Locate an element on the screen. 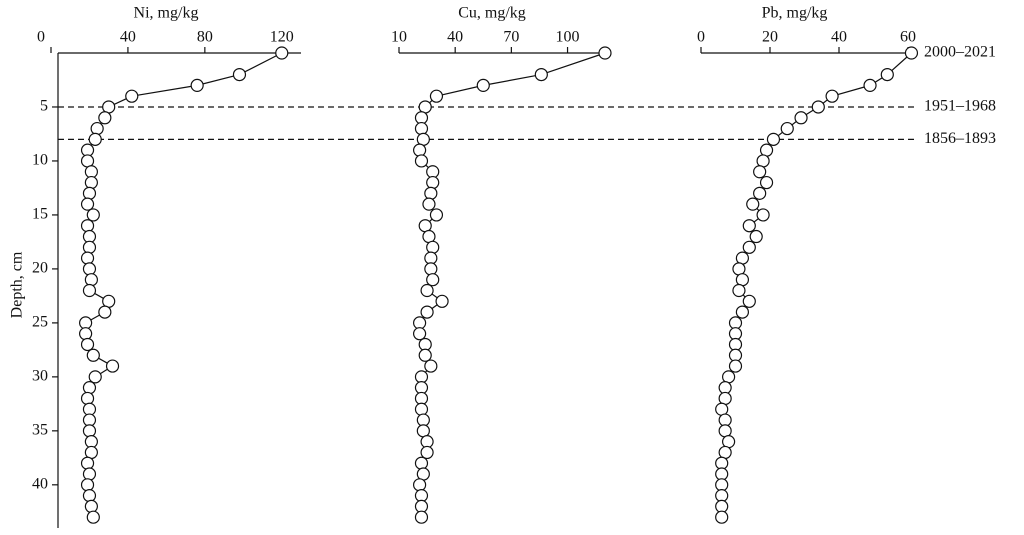 The width and height of the screenshot is (1024, 535). x-tick-label: 10 is located at coordinates (399, 37).